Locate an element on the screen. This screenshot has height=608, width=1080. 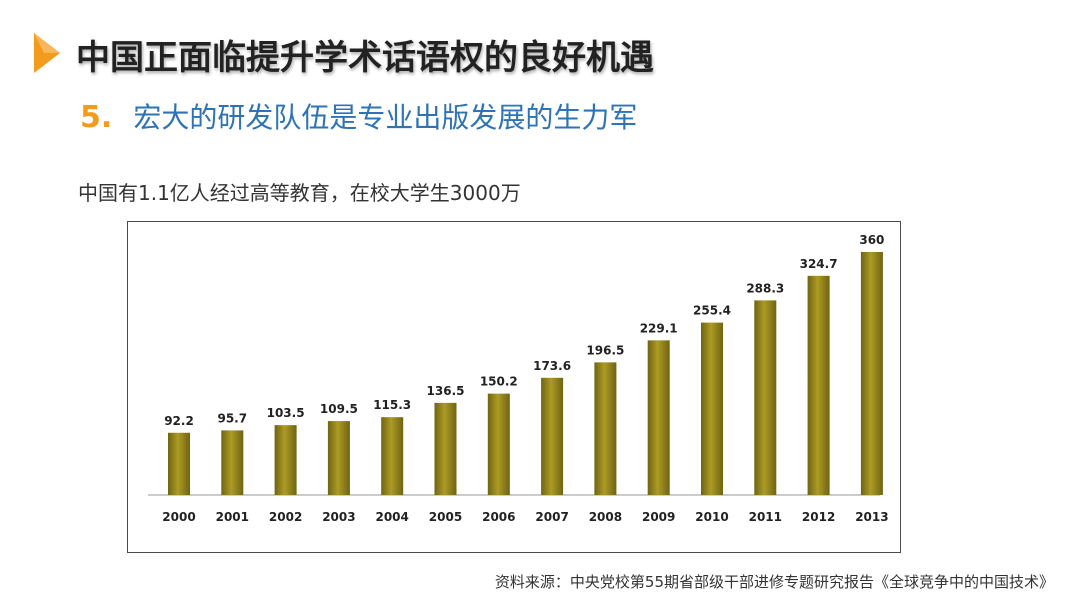
x-tick-2004: 2004 is located at coordinates (391, 517).